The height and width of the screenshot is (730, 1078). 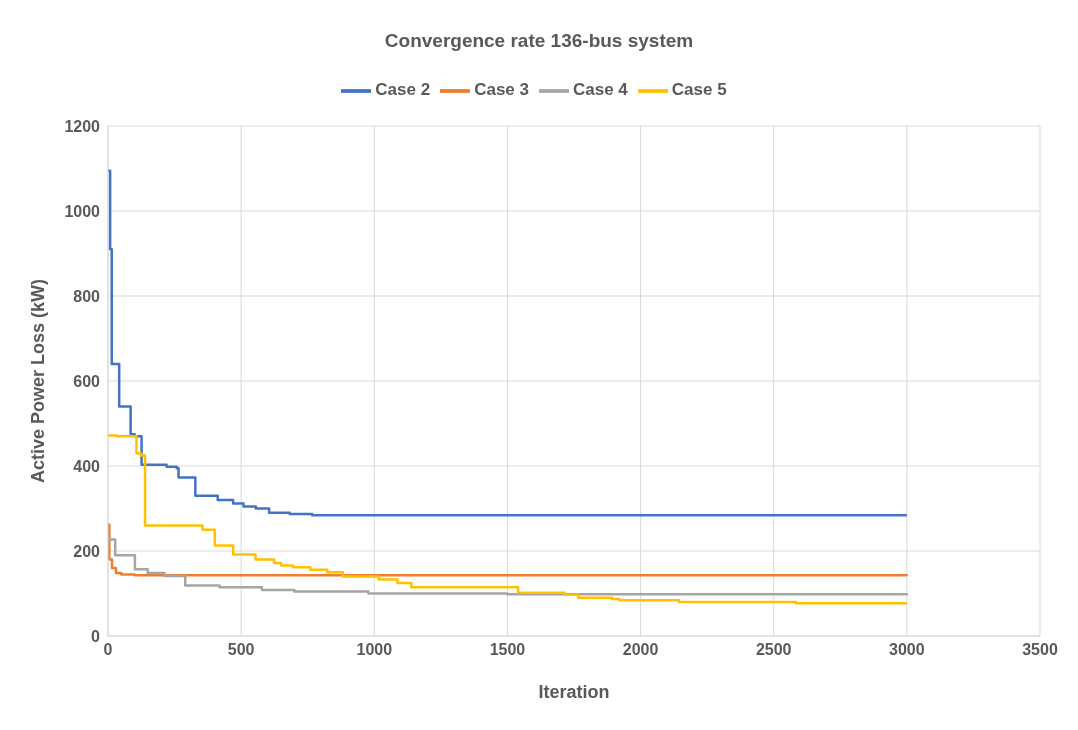 What do you see at coordinates (507, 650) in the screenshot?
I see `x-tick-label: 1500` at bounding box center [507, 650].